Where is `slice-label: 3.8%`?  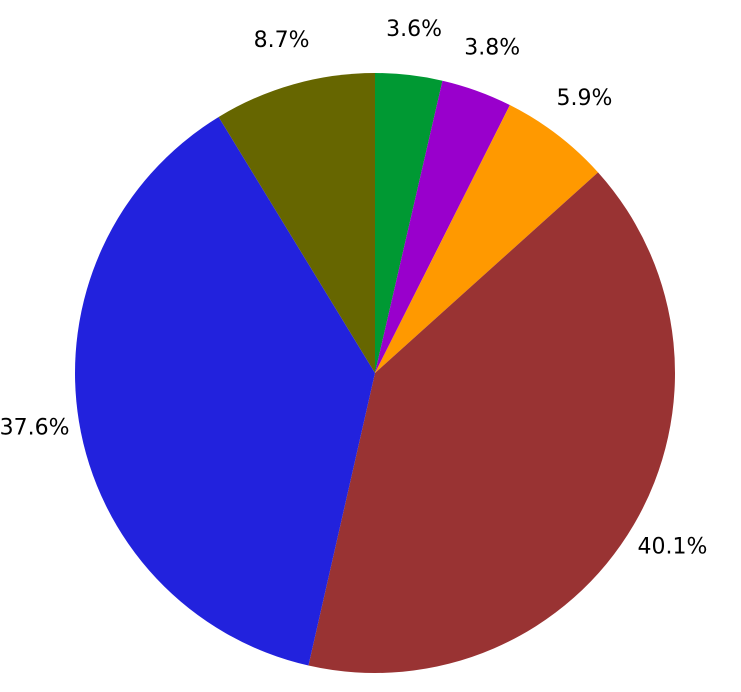
slice-label: 3.8% is located at coordinates (492, 48).